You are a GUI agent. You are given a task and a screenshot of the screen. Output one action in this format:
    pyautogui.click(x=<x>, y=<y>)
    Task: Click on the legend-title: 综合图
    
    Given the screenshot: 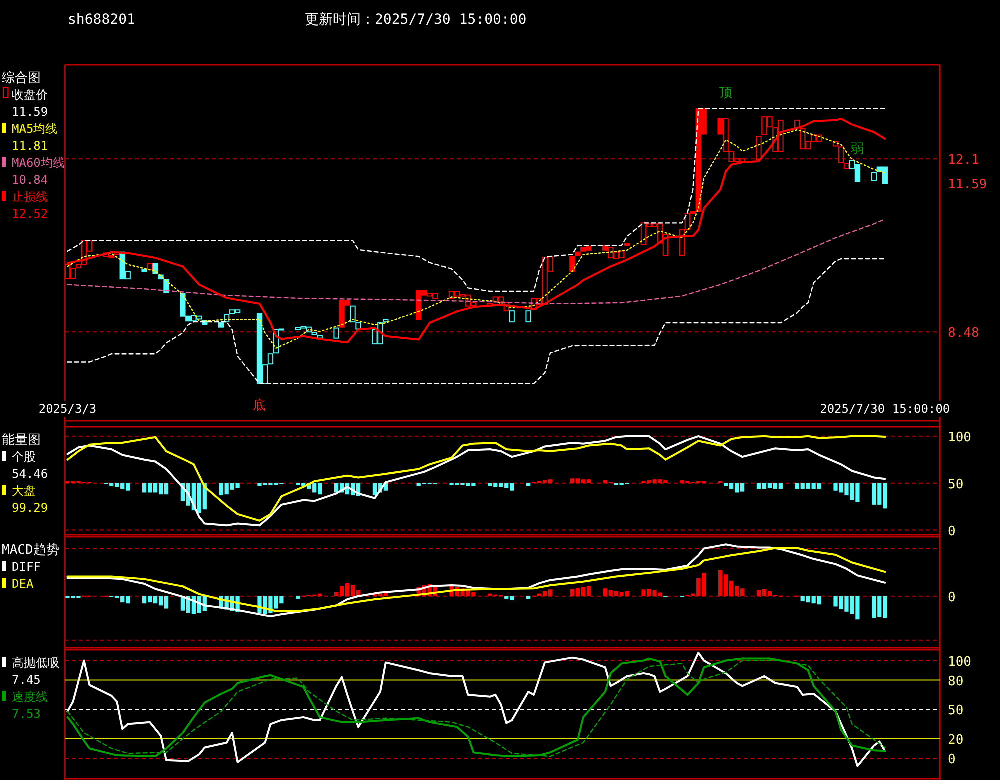 What is the action you would take?
    pyautogui.click(x=21, y=78)
    